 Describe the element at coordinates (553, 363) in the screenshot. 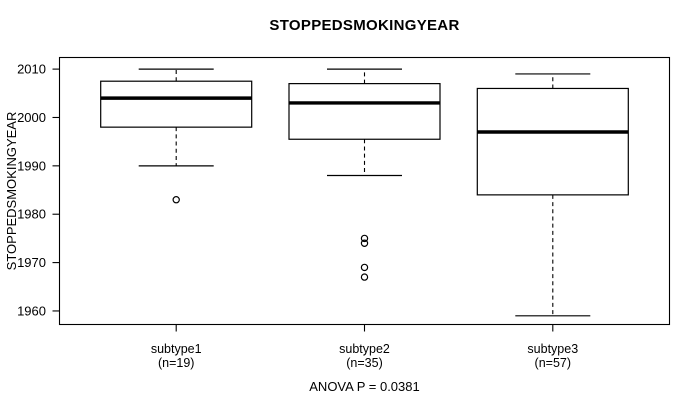

I see `x-category-sublabel: (n=57)` at that location.